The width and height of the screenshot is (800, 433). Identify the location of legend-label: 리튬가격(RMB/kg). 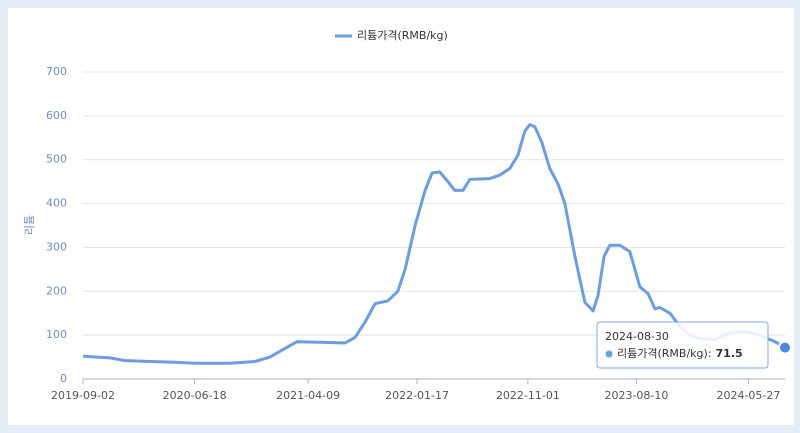
(402, 35).